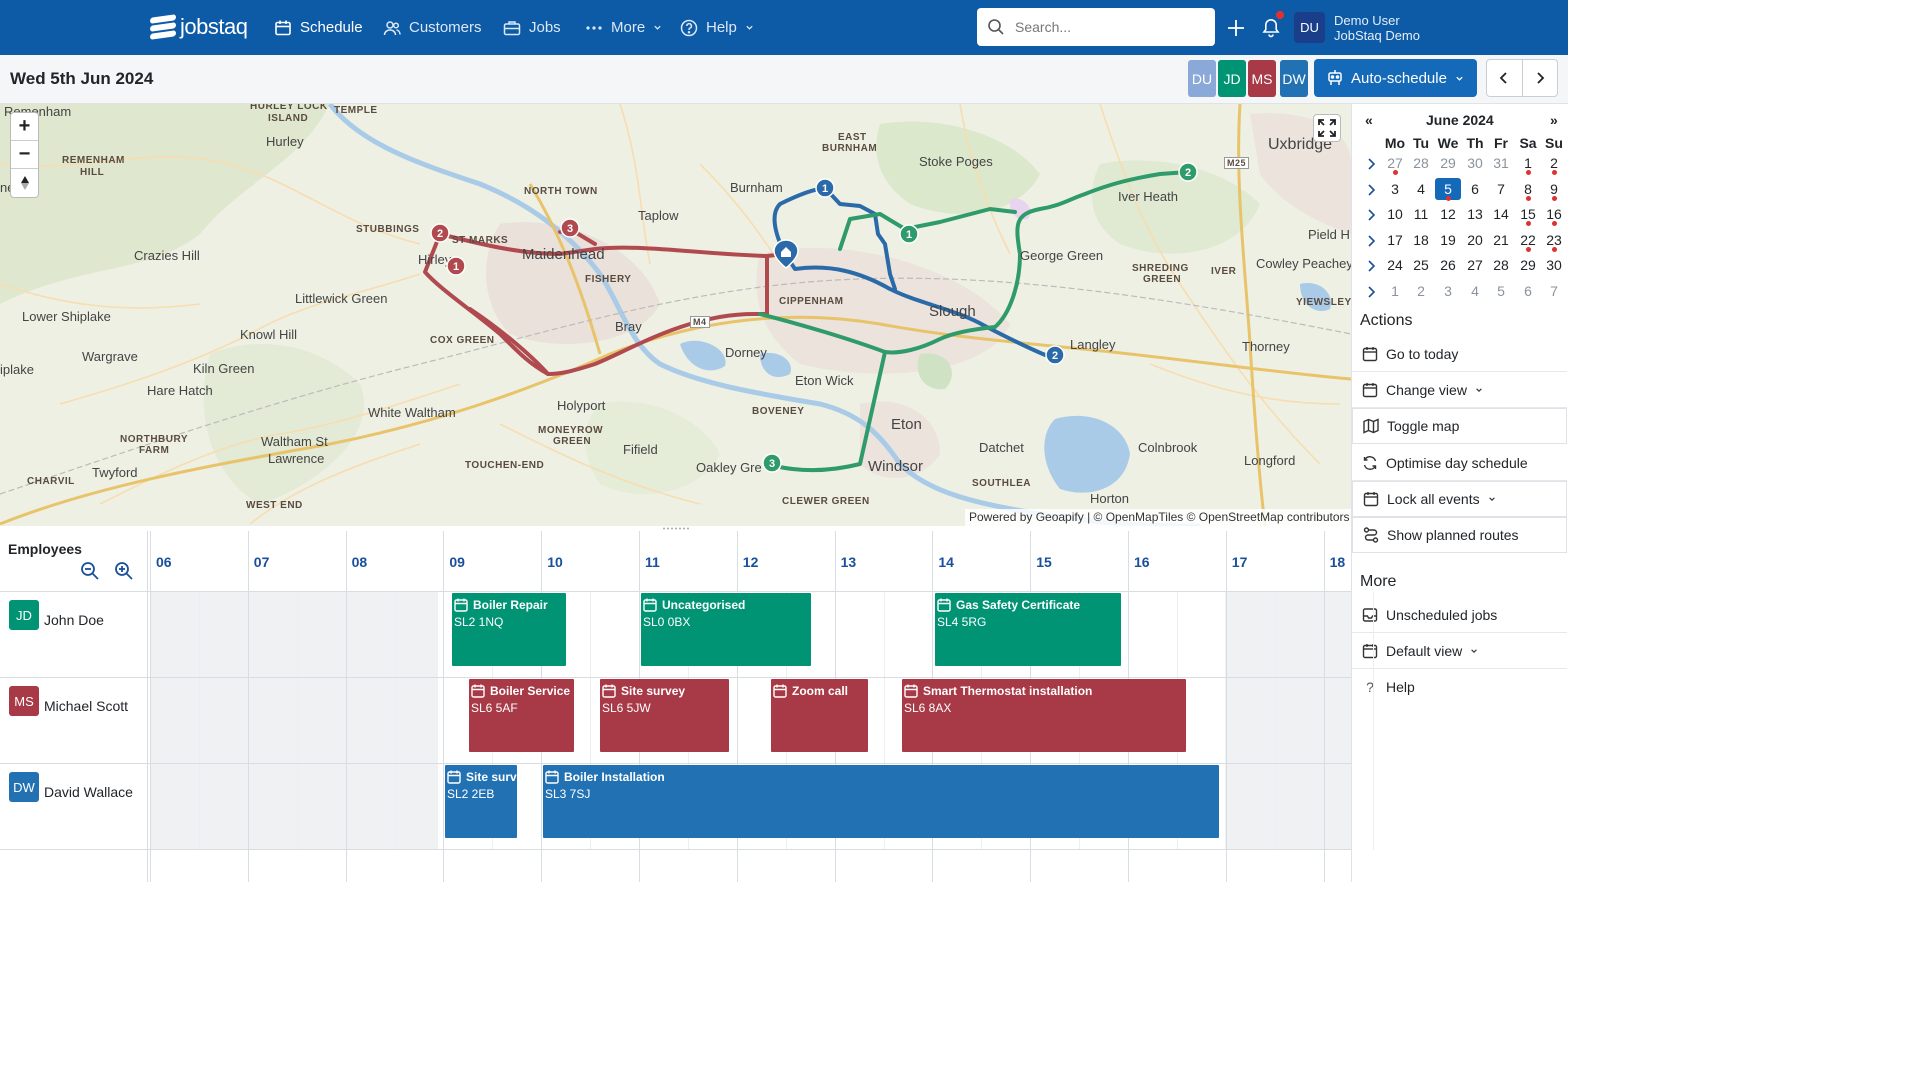 The width and height of the screenshot is (1920, 1080). I want to click on calendar-day: 12, so click(1448, 214).